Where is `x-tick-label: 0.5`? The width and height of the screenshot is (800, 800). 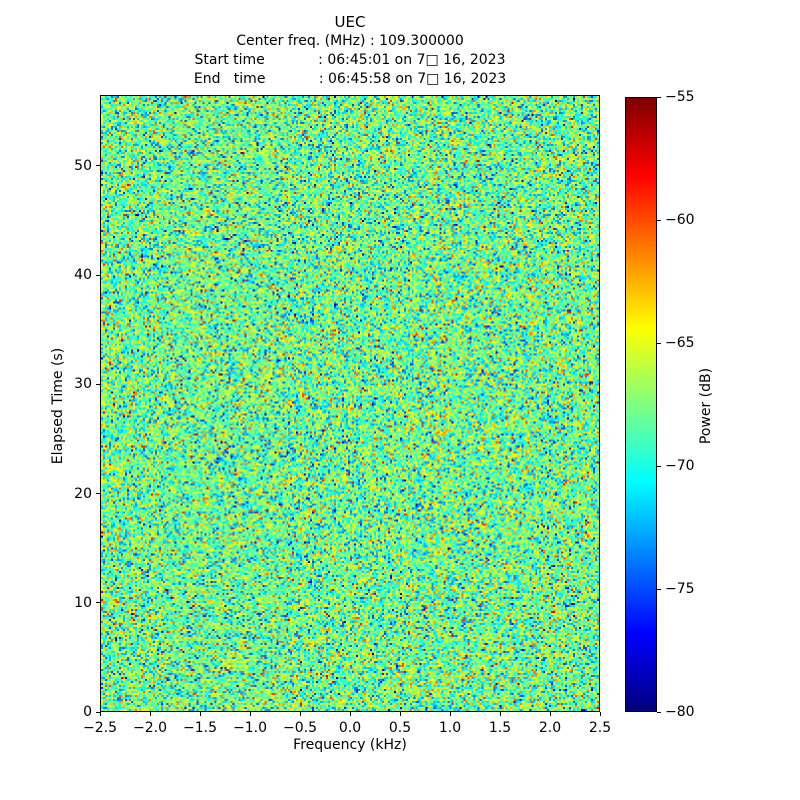
x-tick-label: 0.5 is located at coordinates (400, 728).